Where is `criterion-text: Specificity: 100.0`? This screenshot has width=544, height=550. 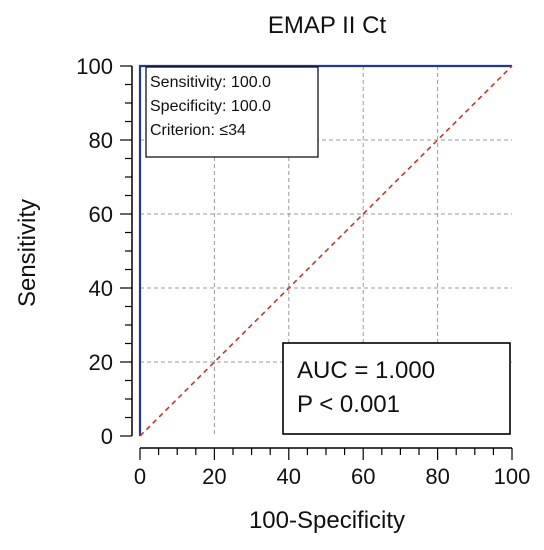 criterion-text: Specificity: 100.0 is located at coordinates (210, 106).